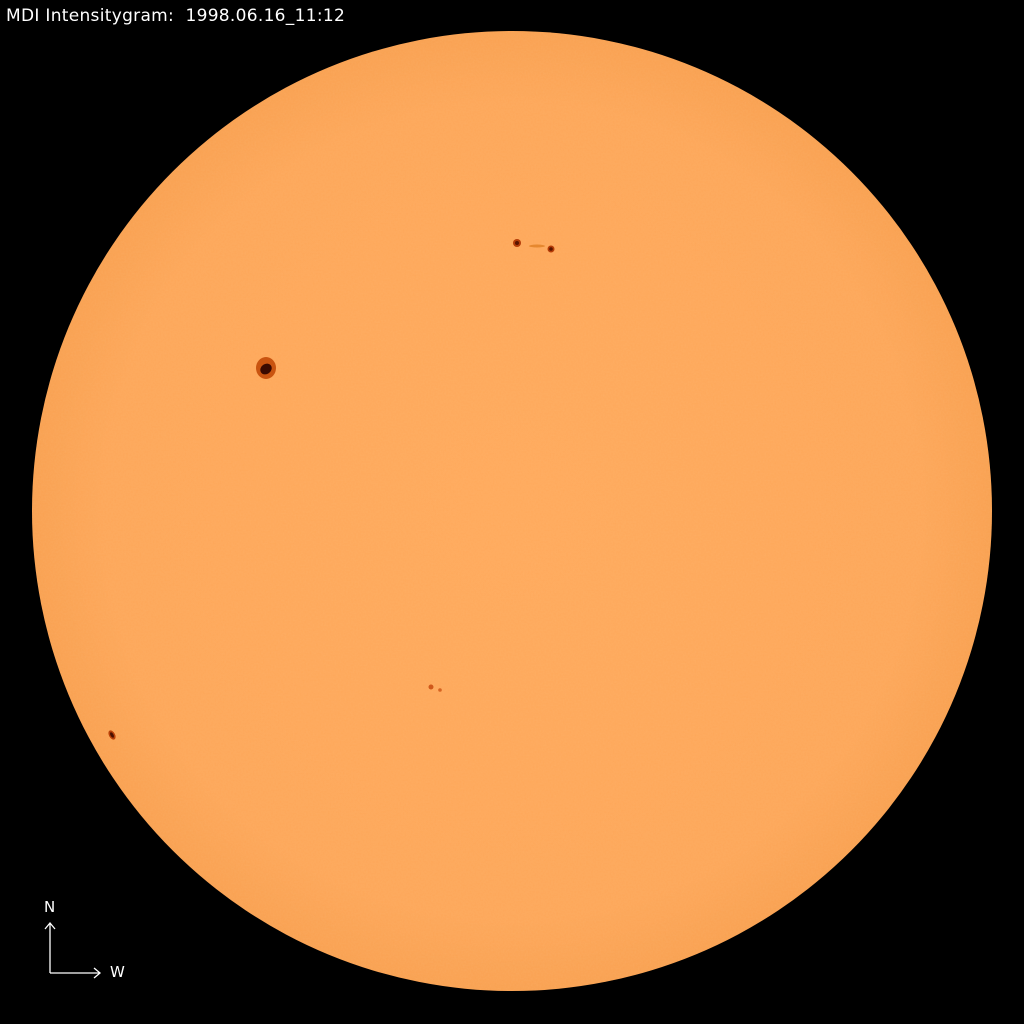 This screenshot has width=1024, height=1024. I want to click on sunspot-small-south, so click(435, 688).